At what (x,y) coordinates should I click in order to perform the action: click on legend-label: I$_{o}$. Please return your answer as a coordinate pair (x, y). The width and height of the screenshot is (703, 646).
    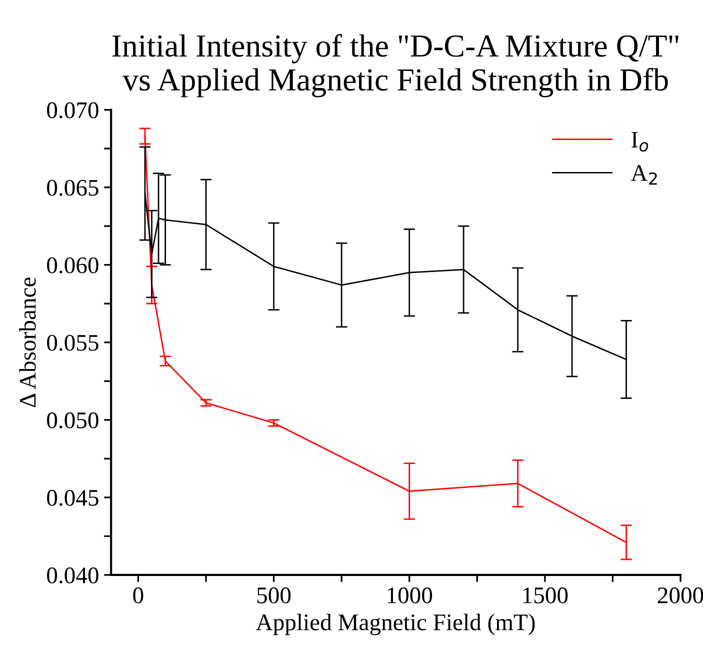
    Looking at the image, I should click on (640, 142).